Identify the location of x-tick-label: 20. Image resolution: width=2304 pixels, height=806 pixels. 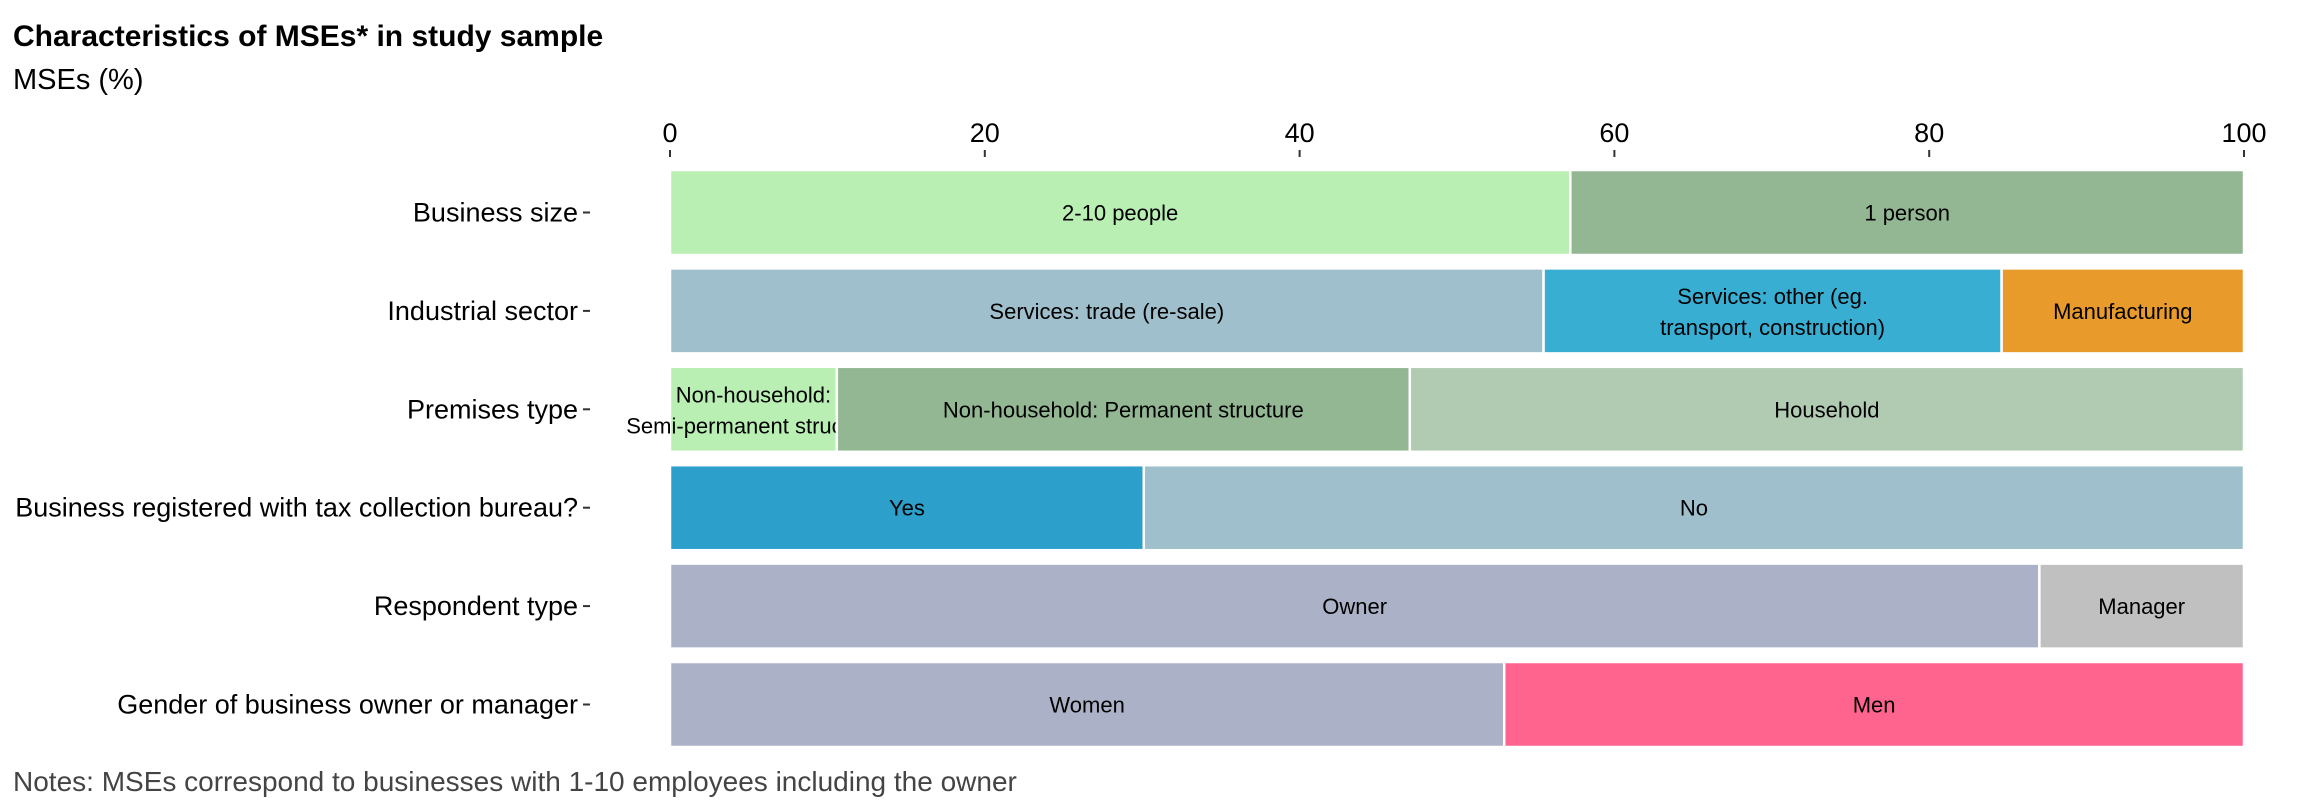
(985, 133).